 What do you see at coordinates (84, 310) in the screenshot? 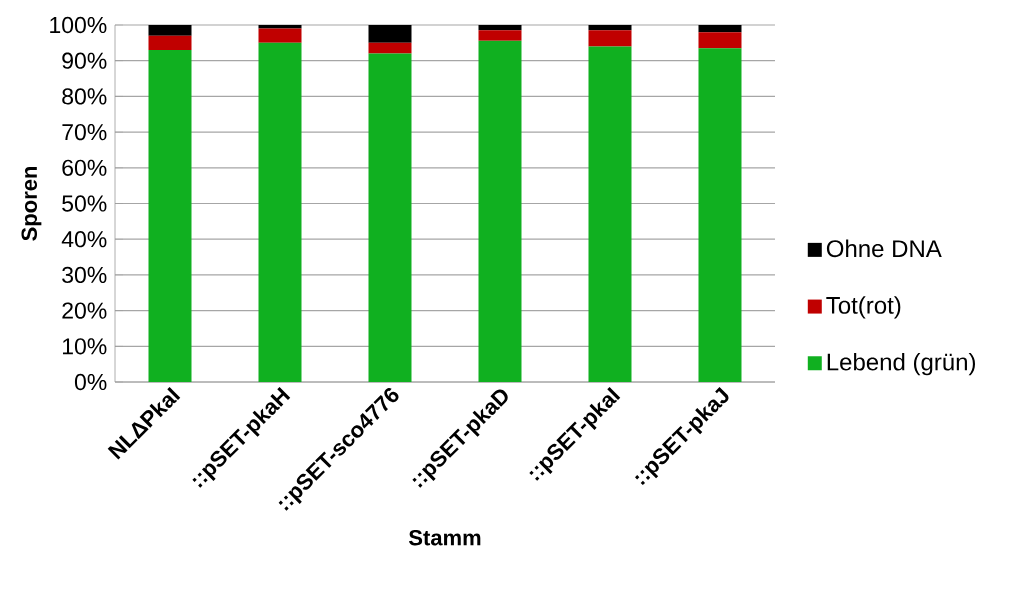
I see `y-tick-label: 20%` at bounding box center [84, 310].